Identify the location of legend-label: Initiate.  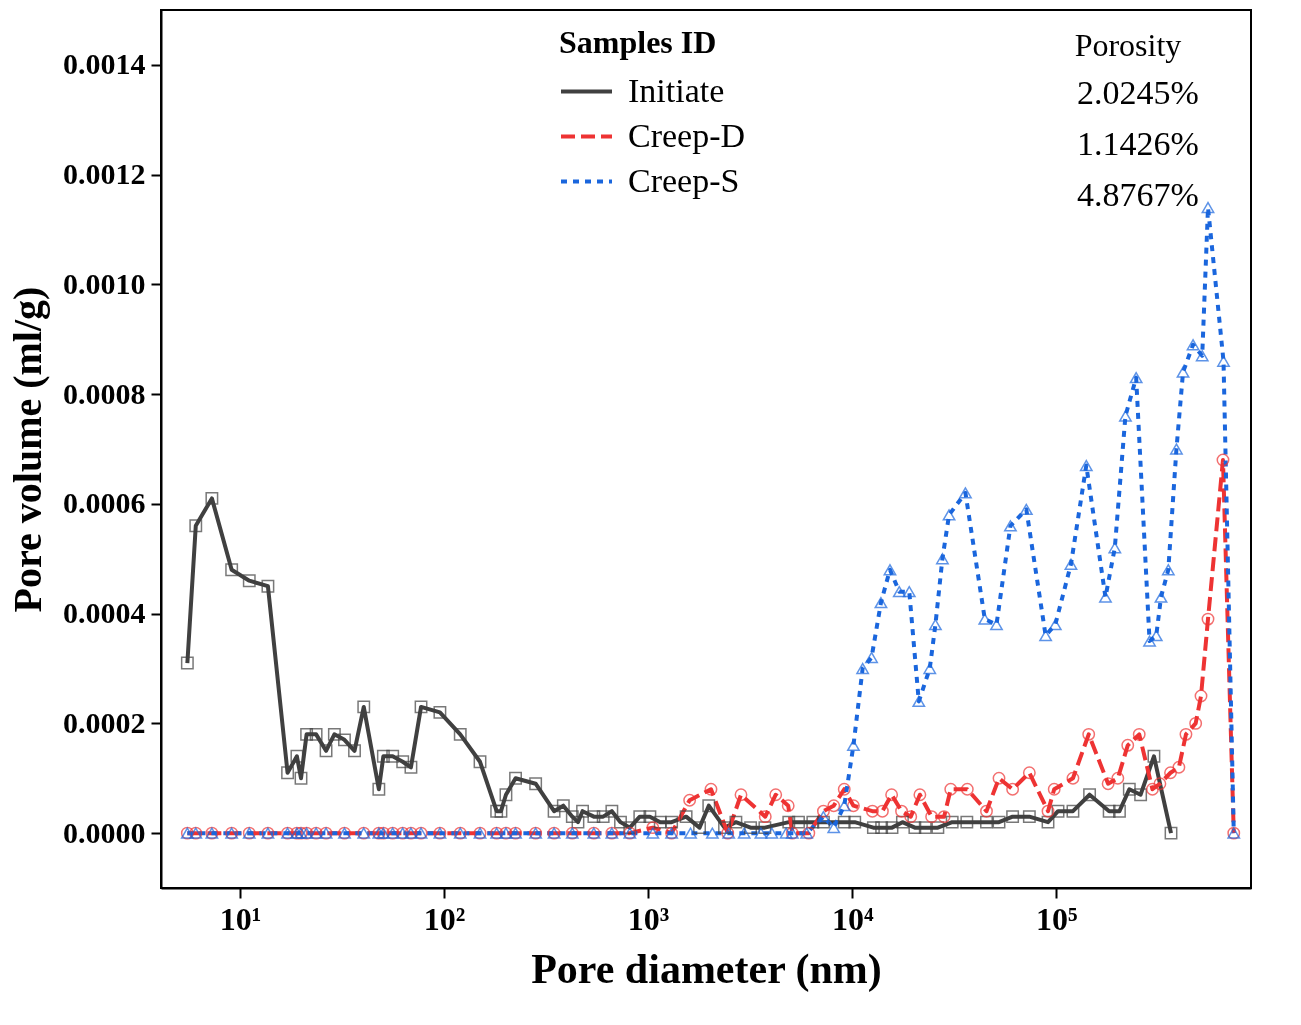
(676, 90).